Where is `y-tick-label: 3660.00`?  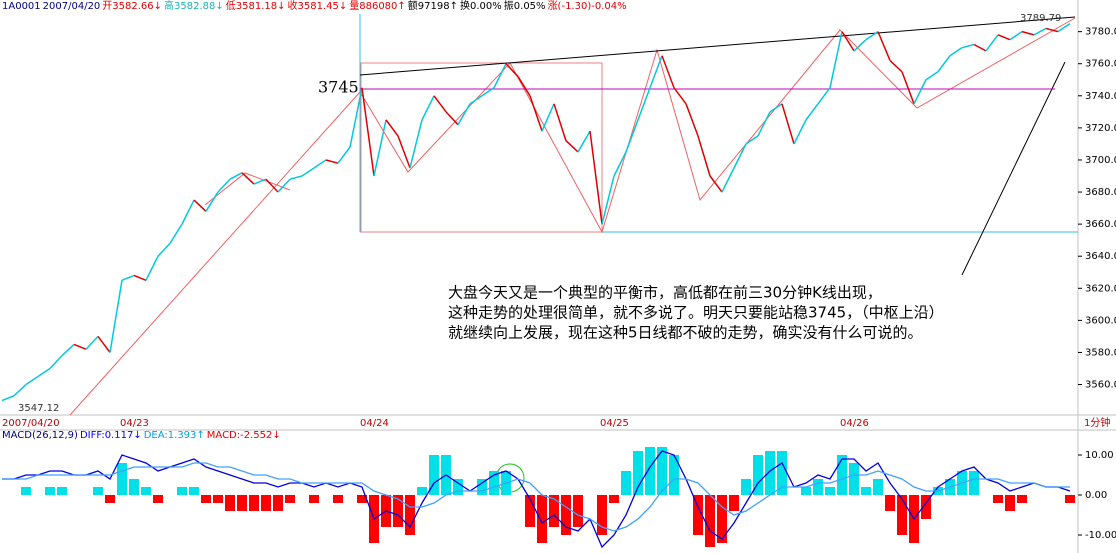 y-tick-label: 3660.00 is located at coordinates (1100, 224).